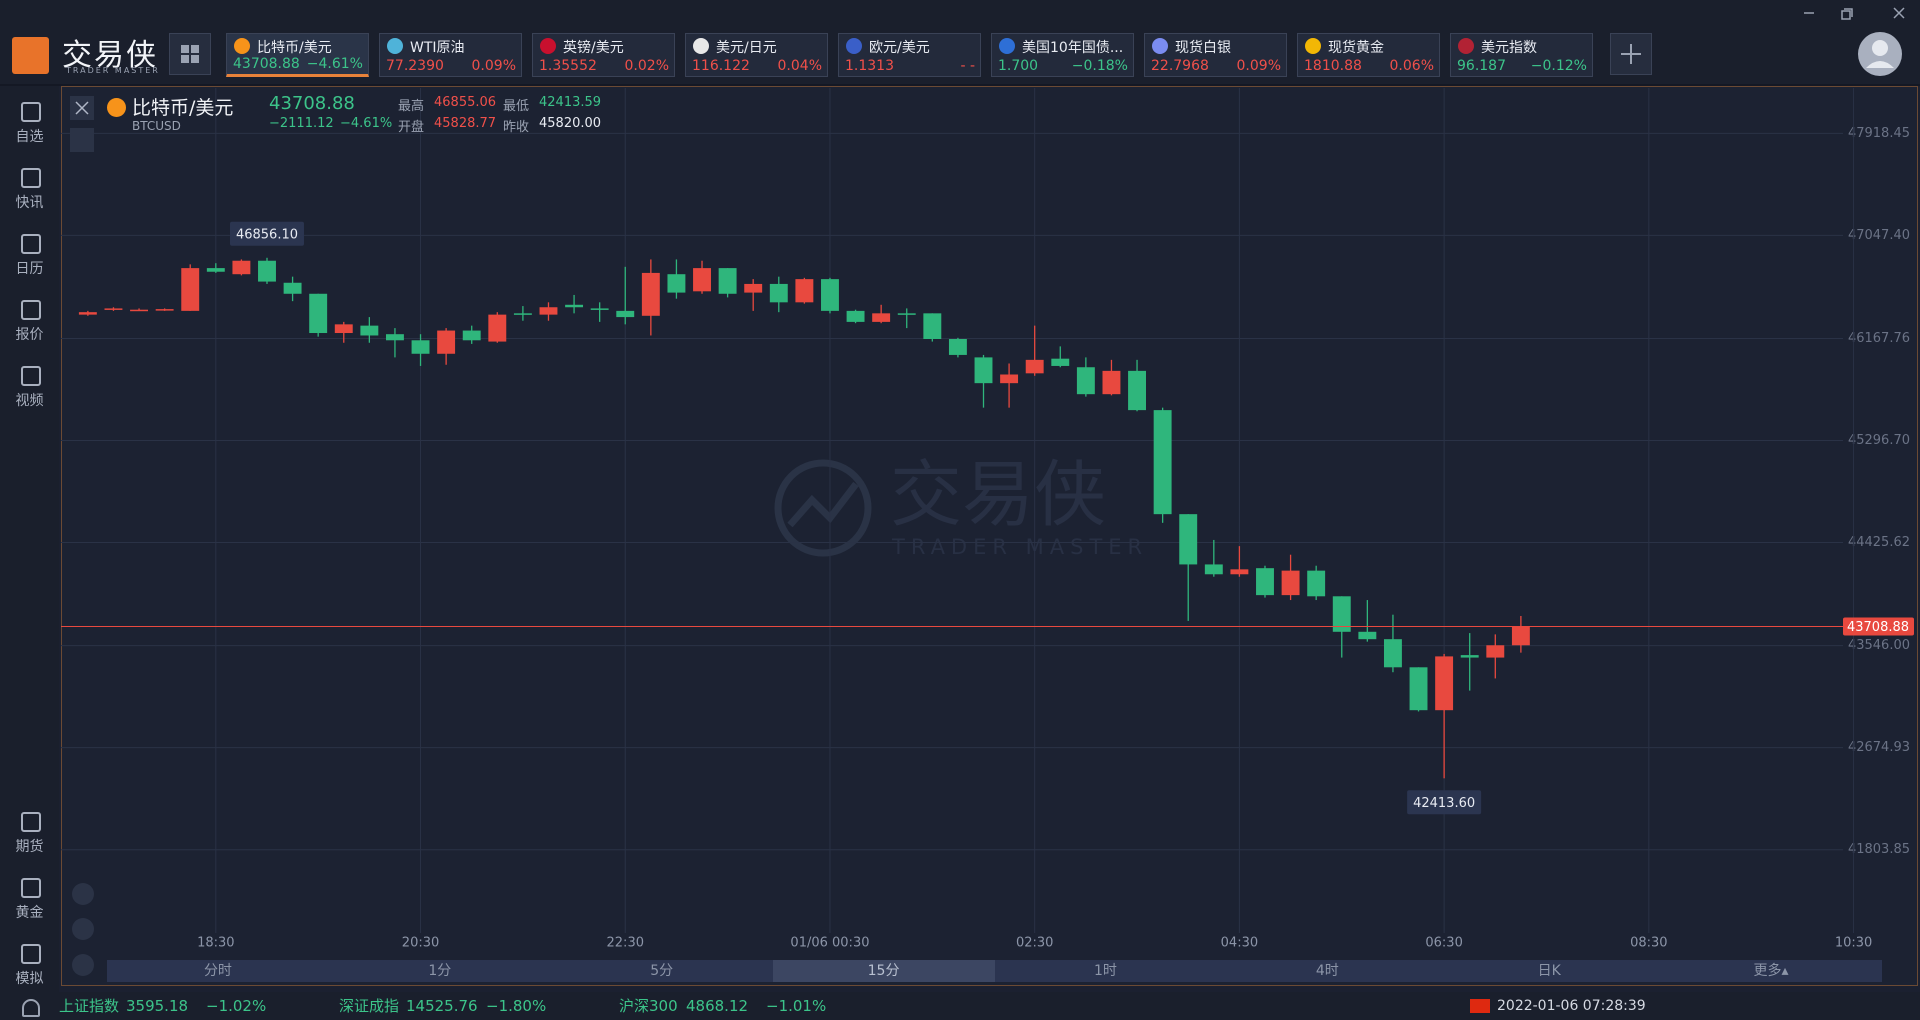 This screenshot has height=1020, width=1920. What do you see at coordinates (1034, 943) in the screenshot?
I see `x-tick-label: 02:30` at bounding box center [1034, 943].